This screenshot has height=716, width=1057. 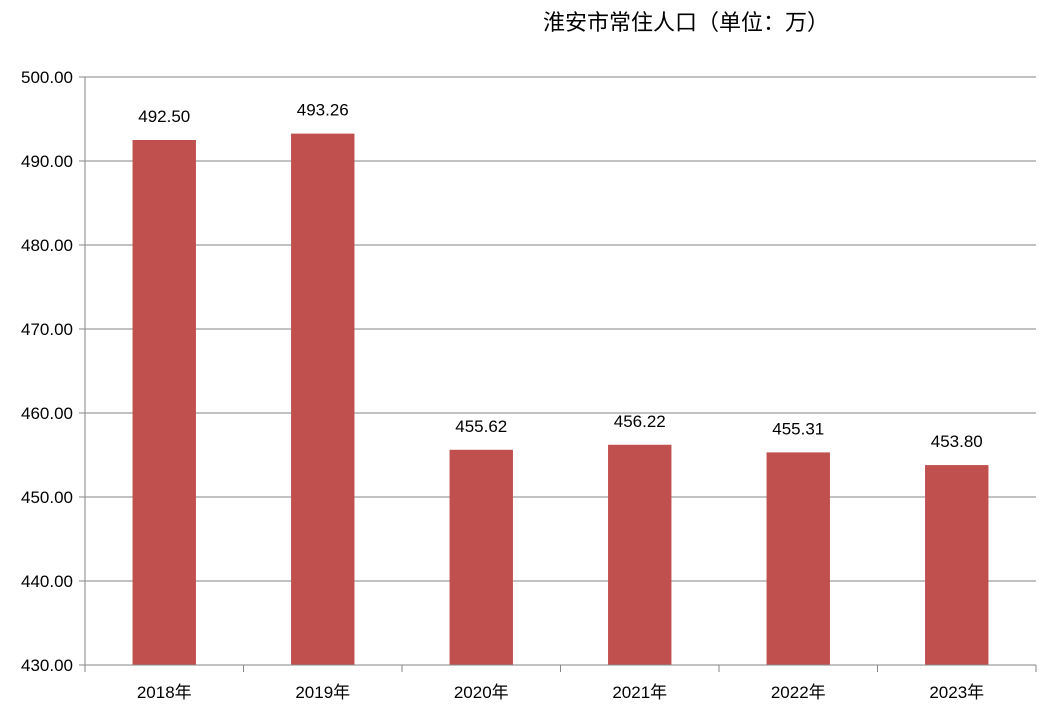 What do you see at coordinates (47, 245) in the screenshot?
I see `y-tick-label: 480.00` at bounding box center [47, 245].